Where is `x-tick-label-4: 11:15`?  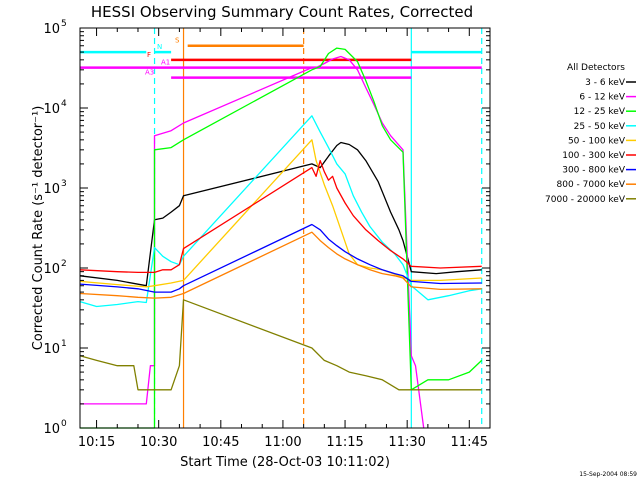
x-tick-label-4: 11:15 is located at coordinates (344, 442).